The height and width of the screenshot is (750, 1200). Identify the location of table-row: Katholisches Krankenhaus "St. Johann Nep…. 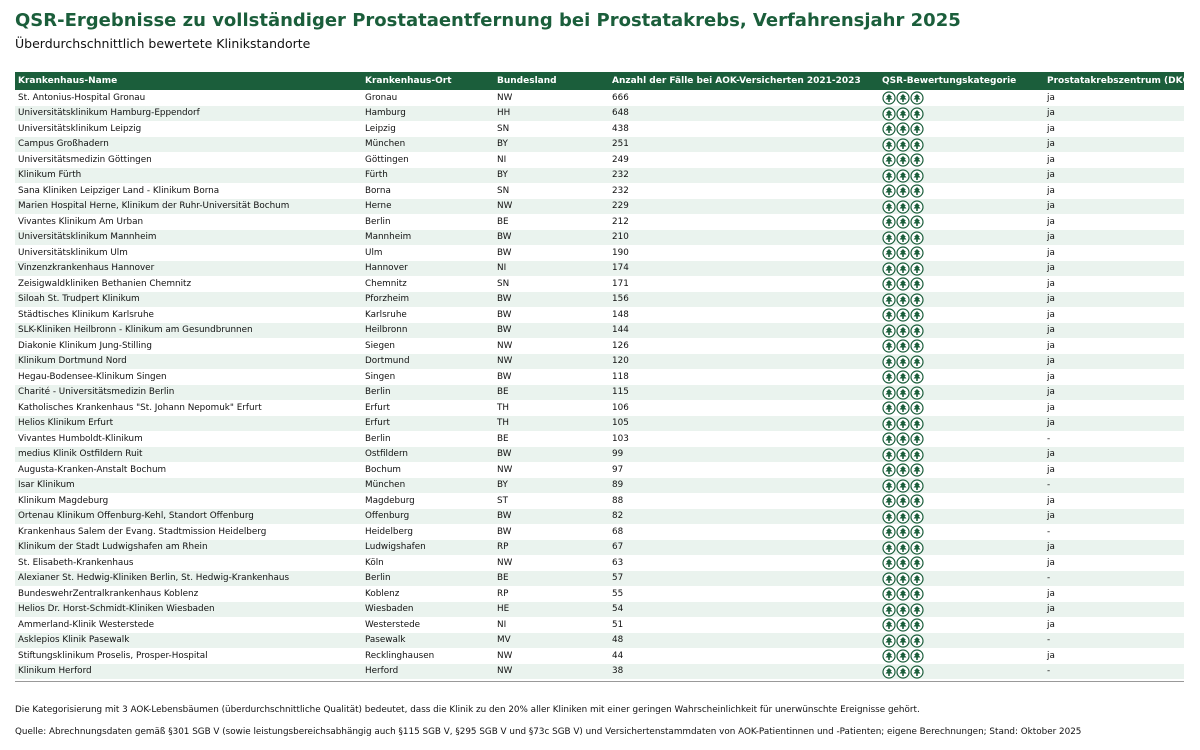
(599, 408).